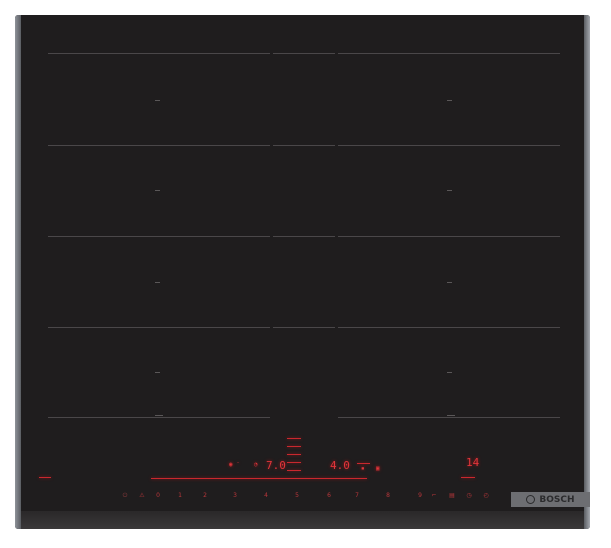  Describe the element at coordinates (259, 478) in the screenshot. I see `power-slider` at that location.